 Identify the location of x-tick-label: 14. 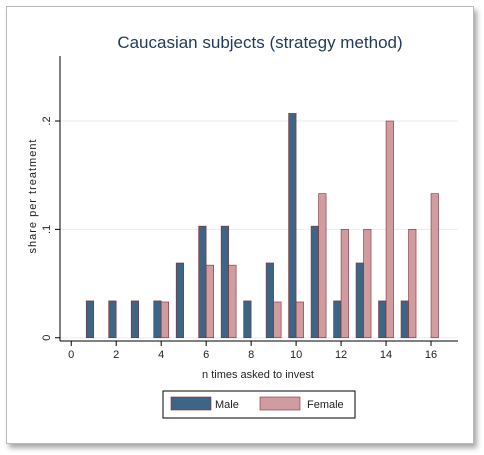
(386, 355).